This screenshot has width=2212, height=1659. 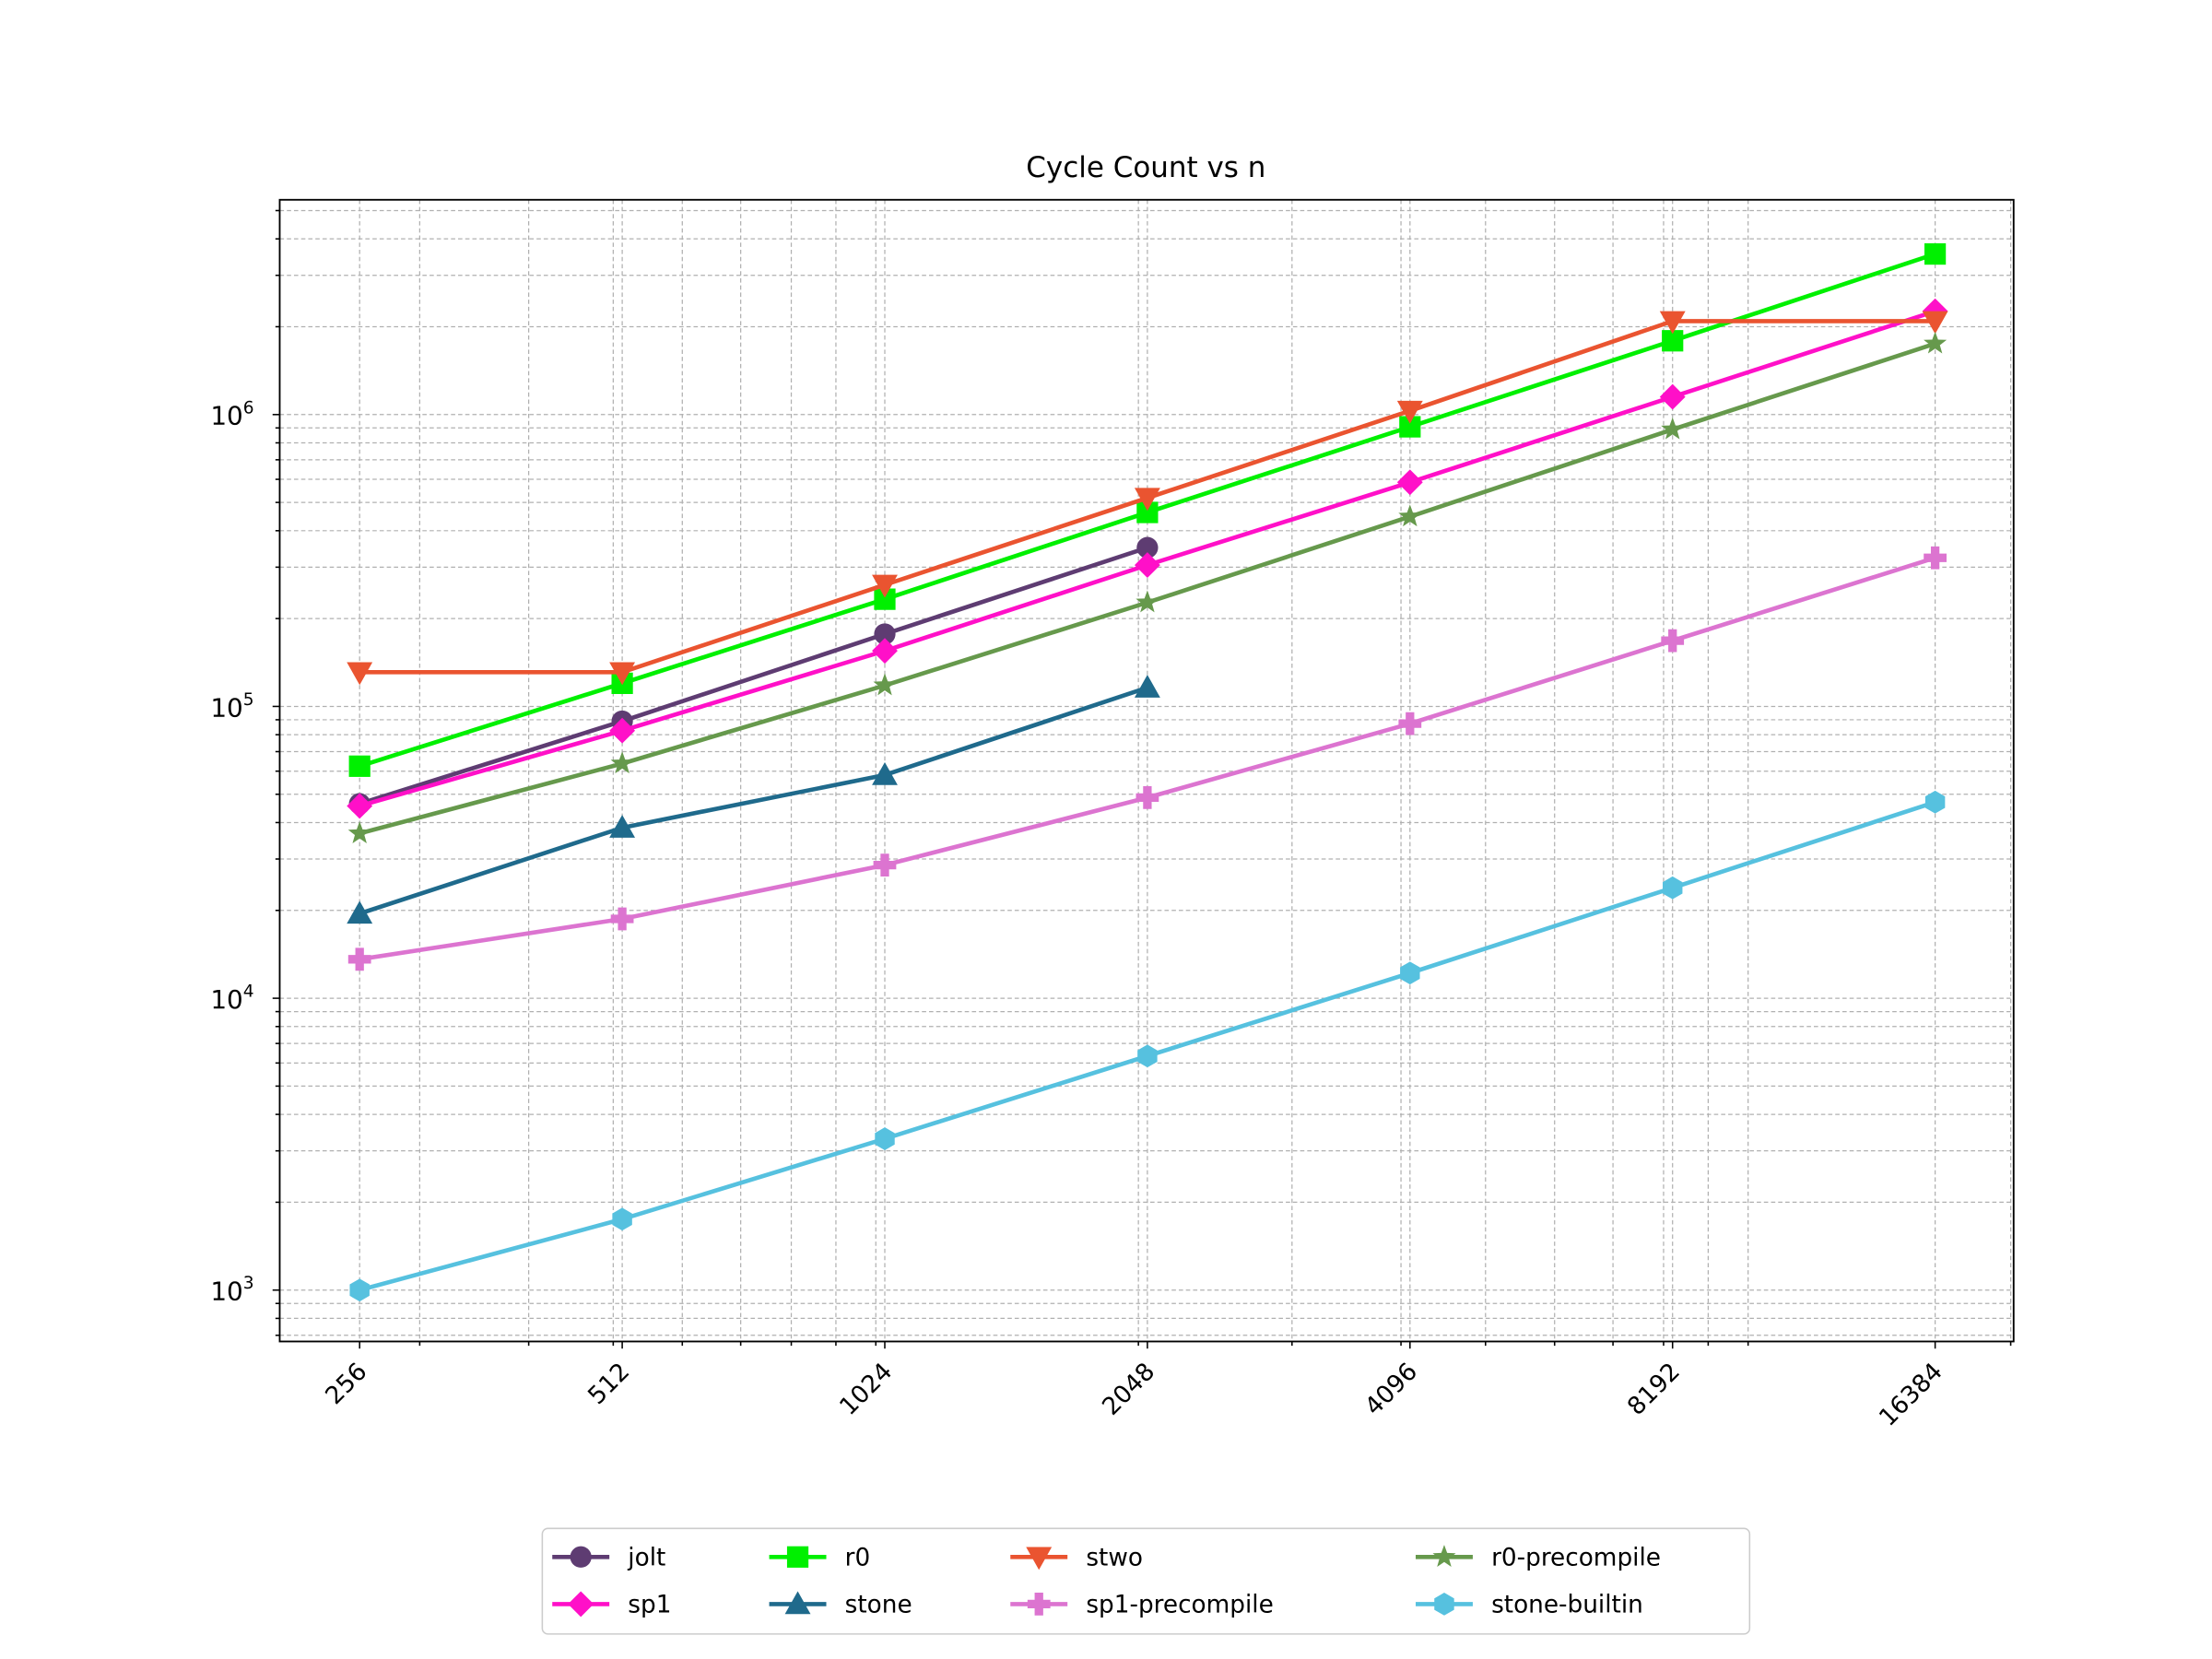 What do you see at coordinates (1654, 1389) in the screenshot?
I see `x-tick-label: 8192` at bounding box center [1654, 1389].